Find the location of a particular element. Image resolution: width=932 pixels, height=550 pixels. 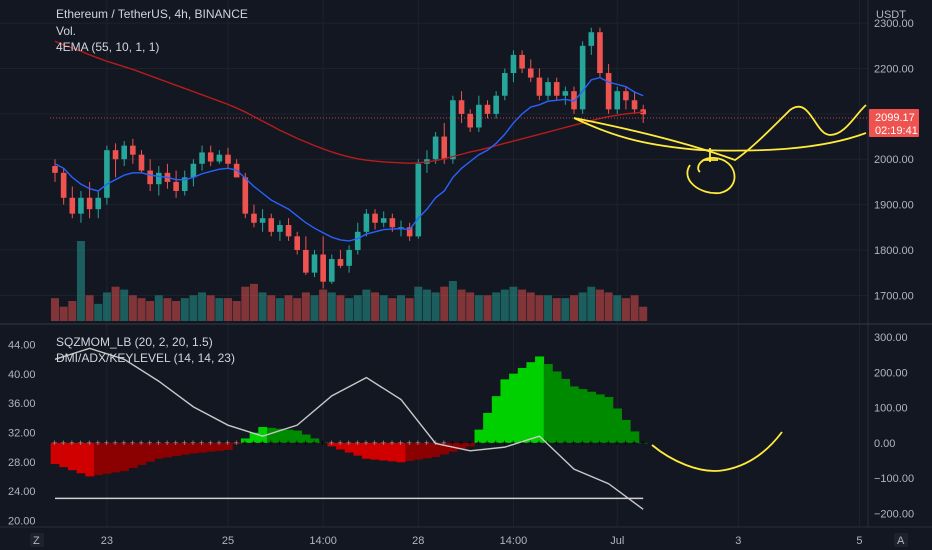

dmi-indicator-label: DMI/ADX/KEYLEVEL (14, 14, 23) is located at coordinates (145, 358).